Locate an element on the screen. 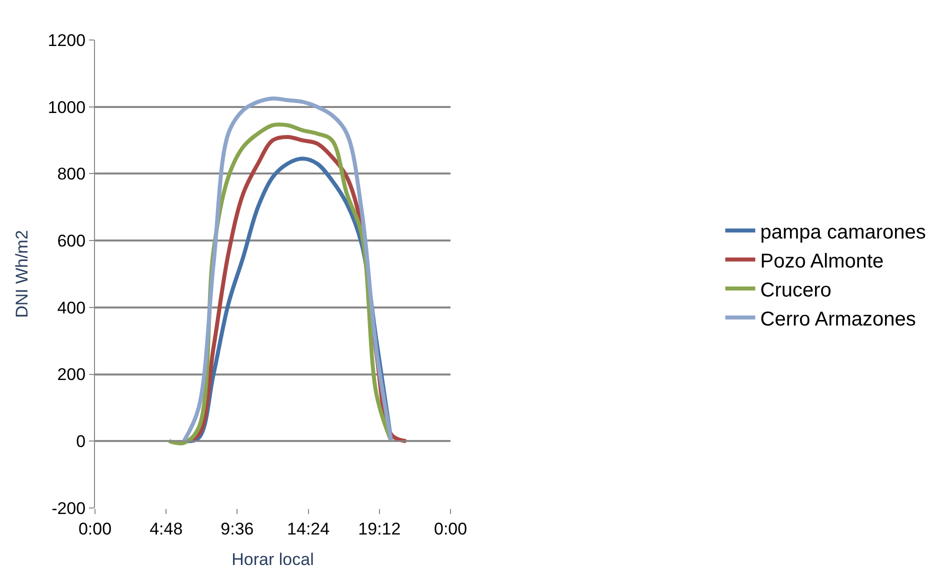 This screenshot has height=577, width=943. y-tick-label: 0 is located at coordinates (81, 442).